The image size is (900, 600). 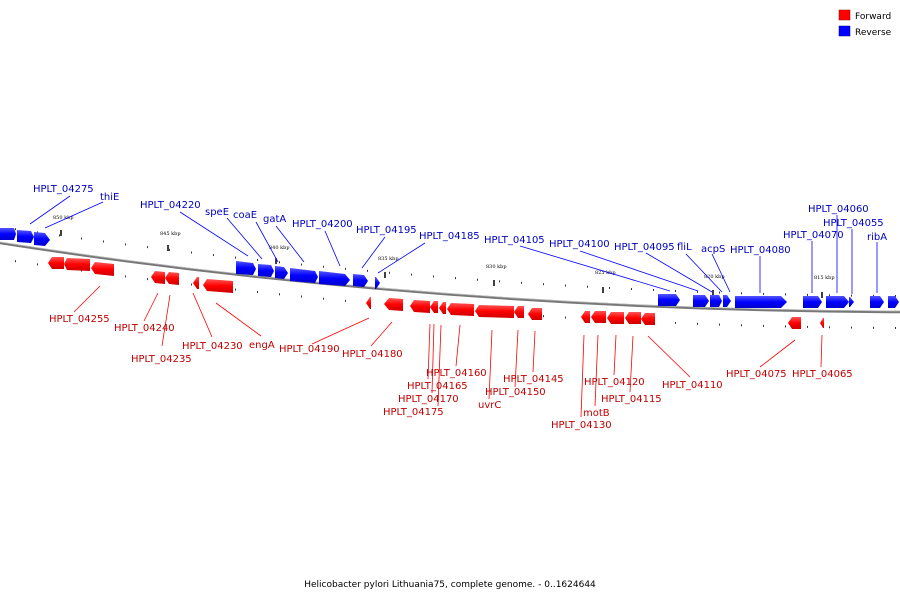 I want to click on gene-label: HPLT_04195, so click(x=386, y=230).